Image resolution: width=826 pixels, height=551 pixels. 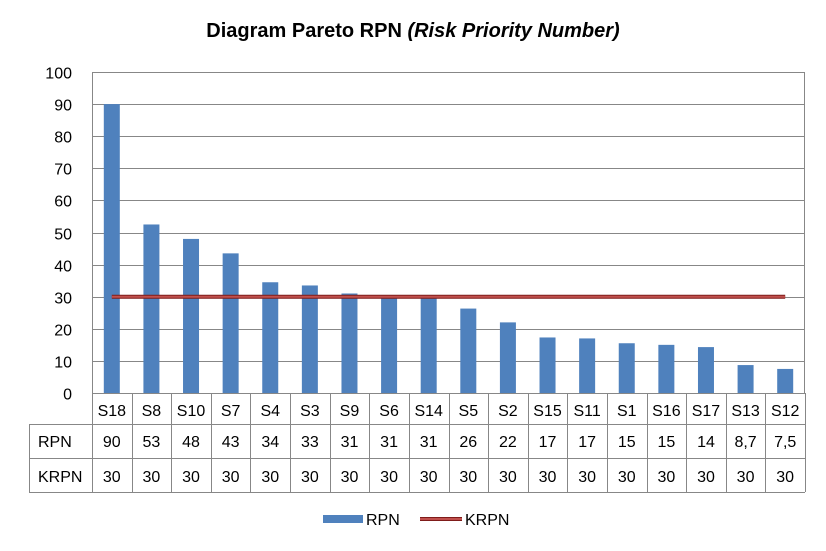 What do you see at coordinates (666, 411) in the screenshot?
I see `category-label: S16` at bounding box center [666, 411].